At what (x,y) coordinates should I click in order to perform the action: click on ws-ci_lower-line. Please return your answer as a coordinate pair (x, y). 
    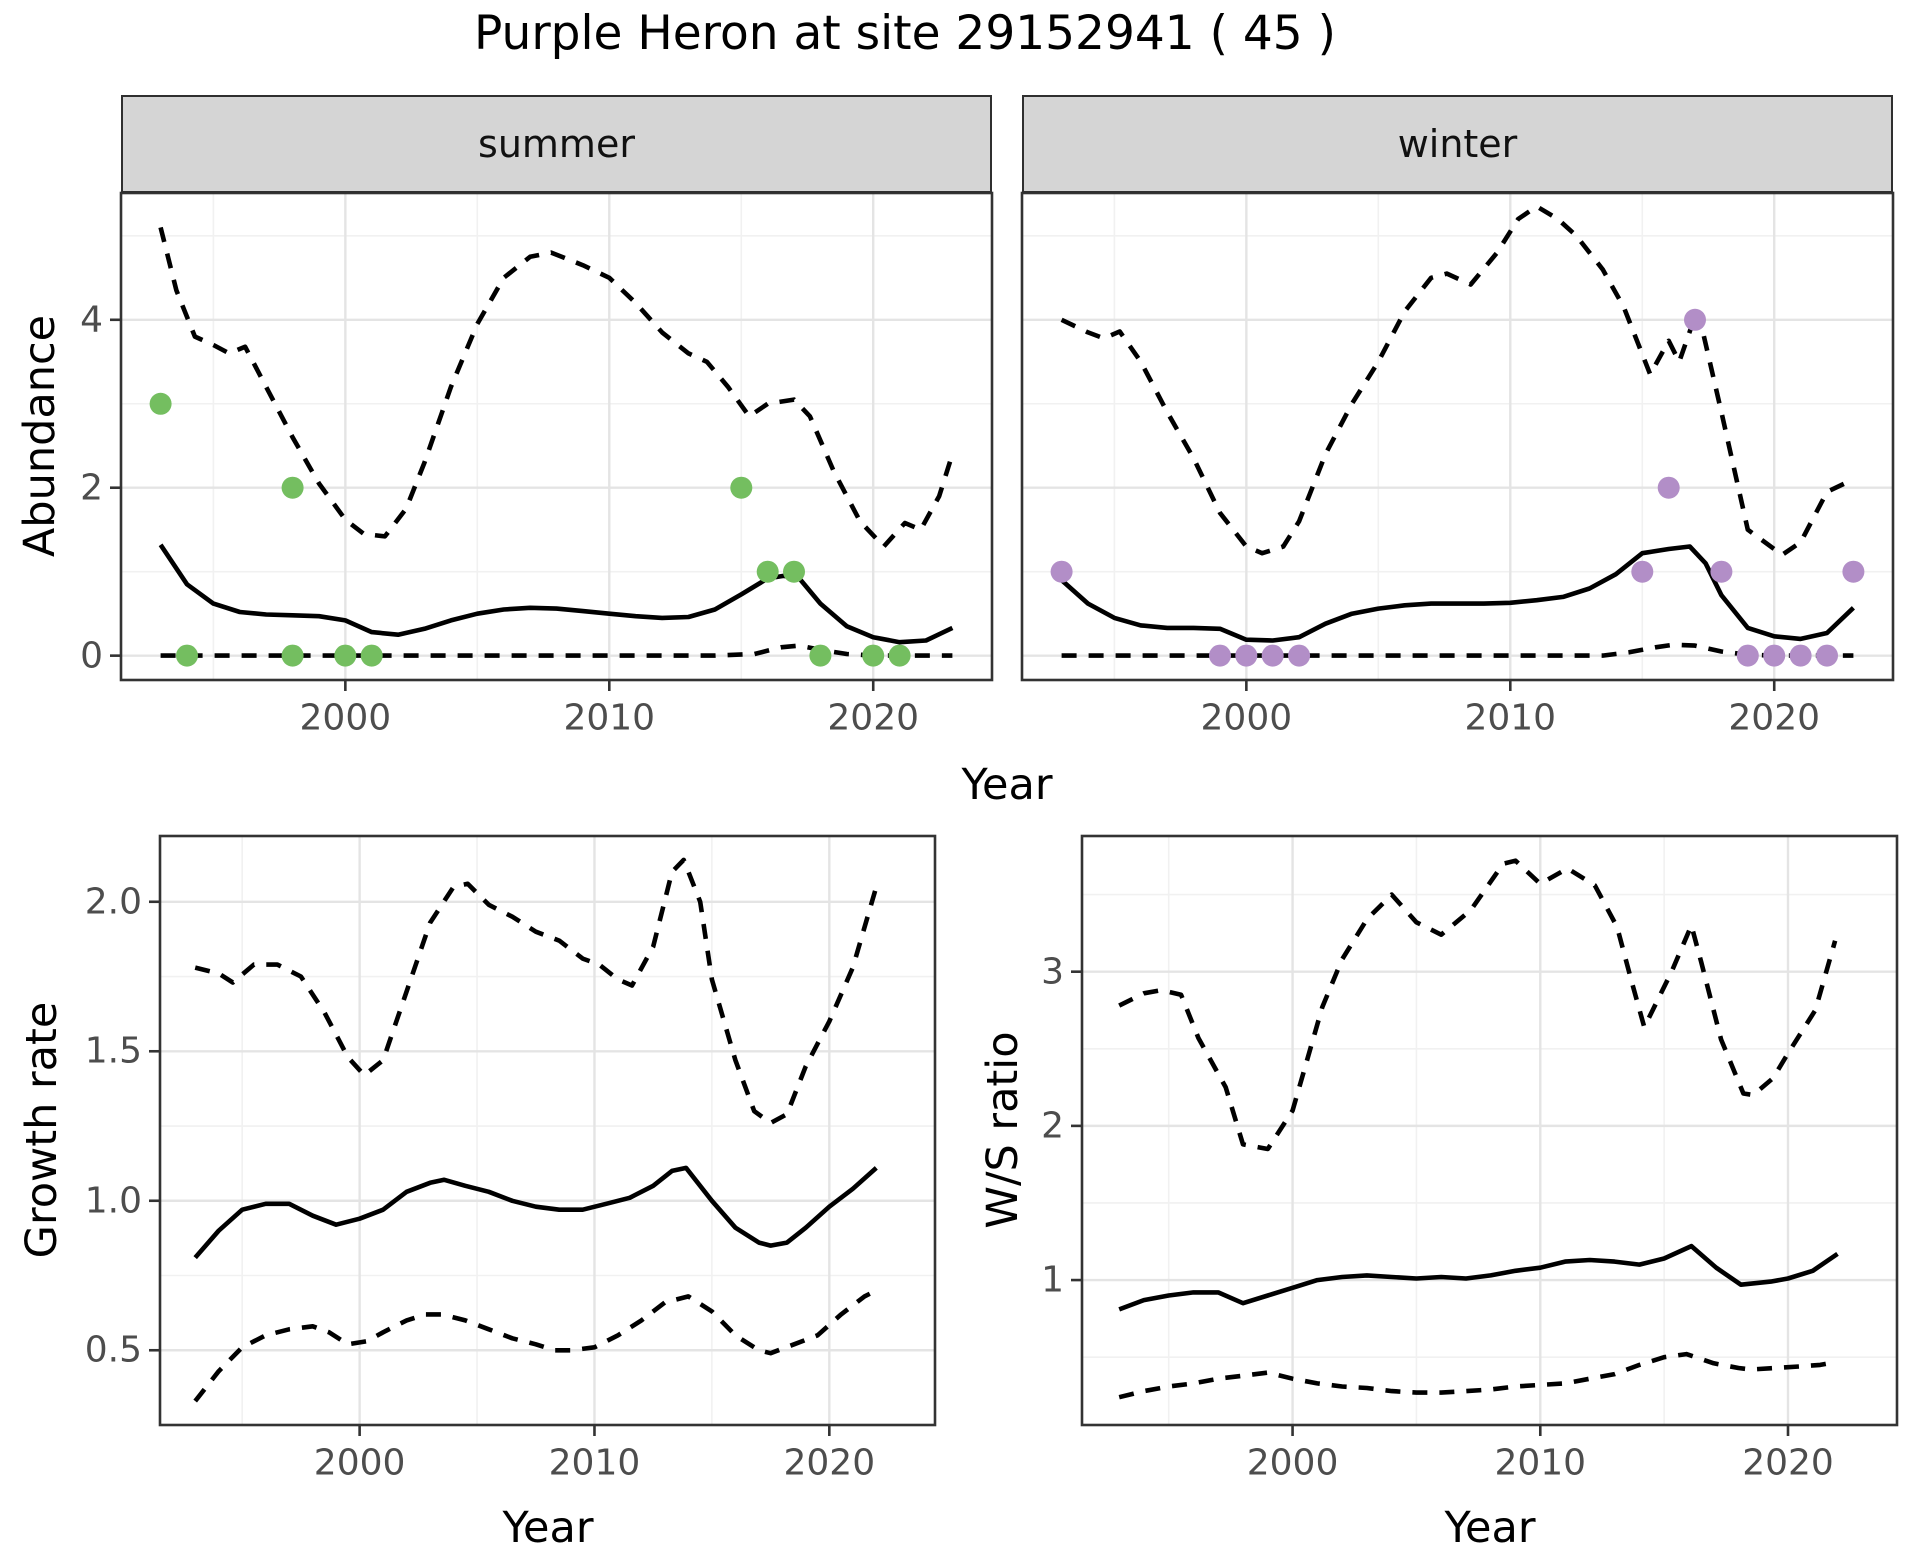
    Looking at the image, I should click on (1478, 1375).